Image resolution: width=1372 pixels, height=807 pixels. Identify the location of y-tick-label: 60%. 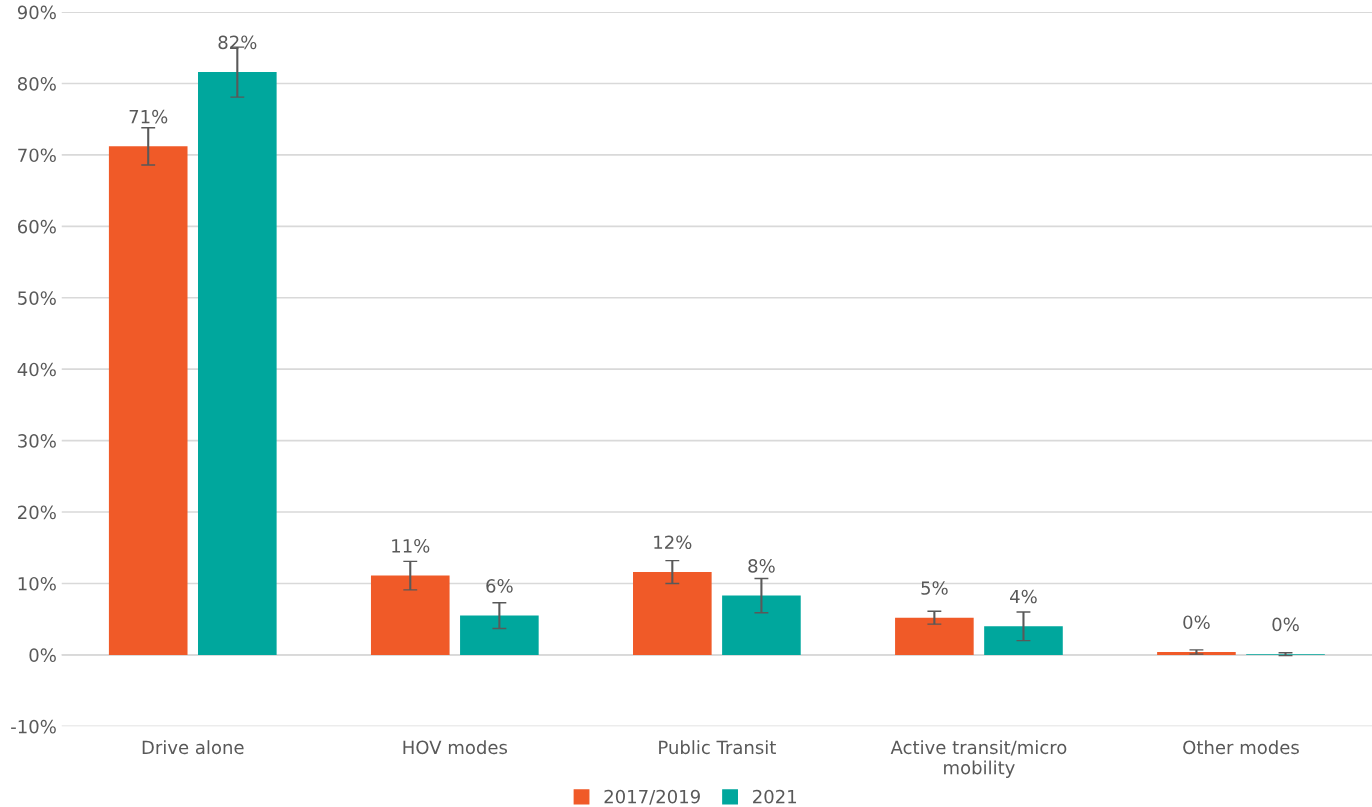
(37, 226).